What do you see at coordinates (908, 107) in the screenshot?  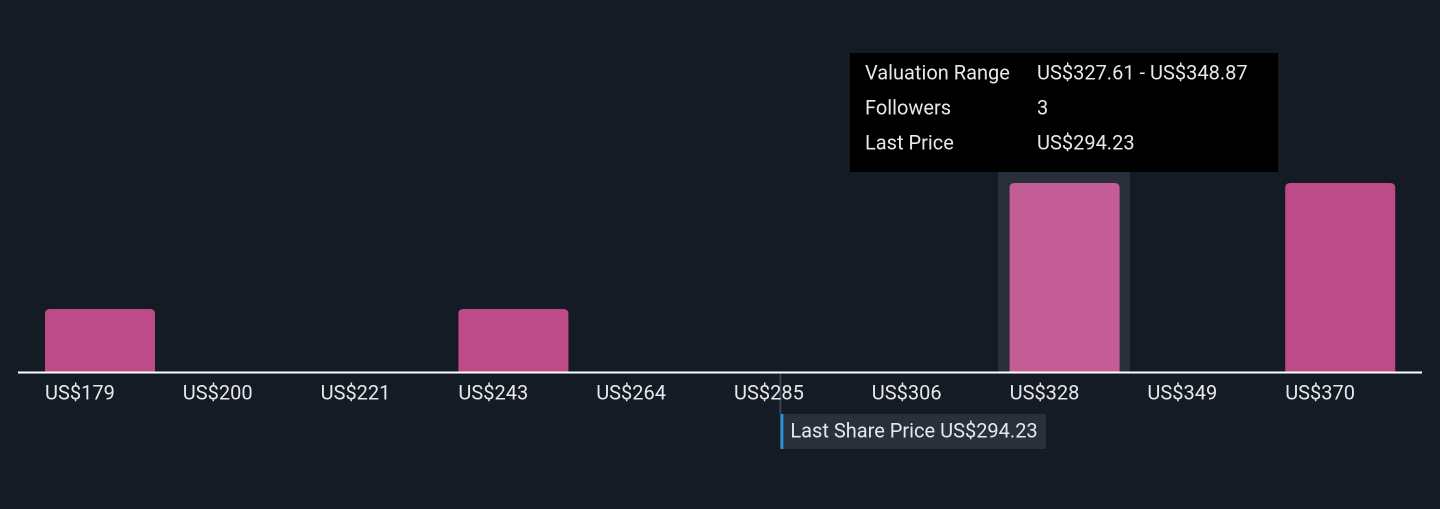 I see `tooltip-label: Followers` at bounding box center [908, 107].